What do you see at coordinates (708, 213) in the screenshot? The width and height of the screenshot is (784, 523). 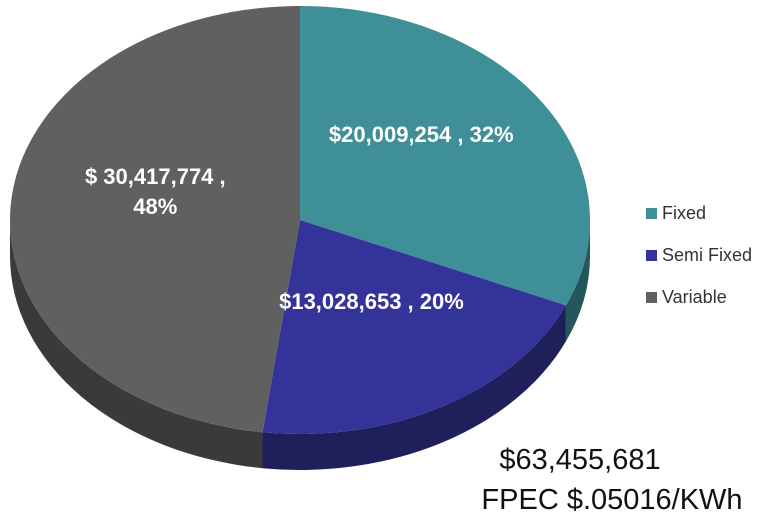 I see `legend-item: Fixed` at bounding box center [708, 213].